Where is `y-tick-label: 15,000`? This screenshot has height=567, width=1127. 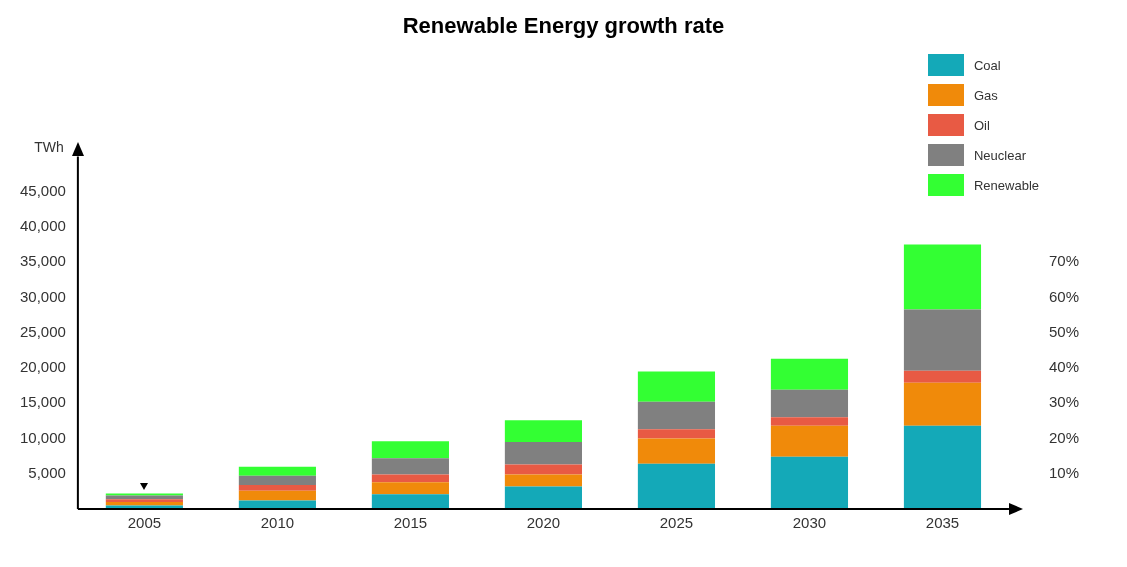 y-tick-label: 15,000 is located at coordinates (42, 402).